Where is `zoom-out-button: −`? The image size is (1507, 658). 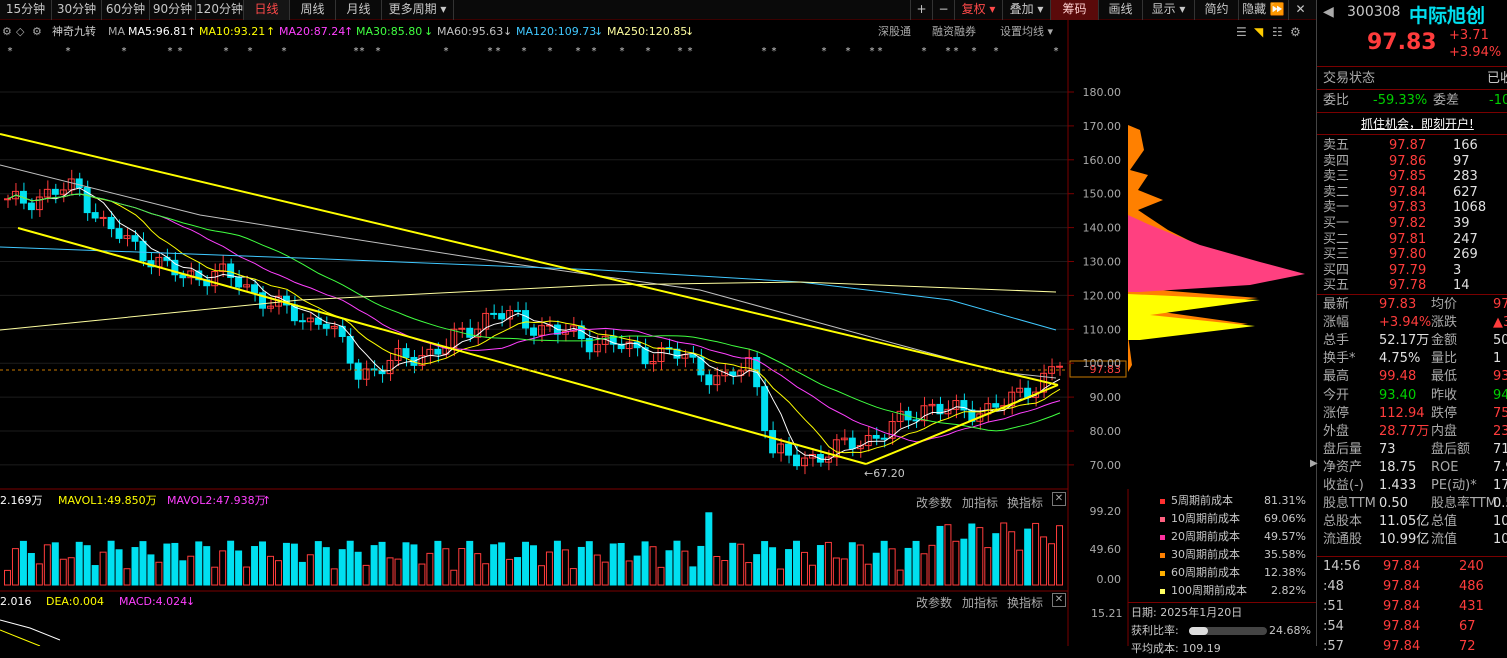
zoom-out-button: − is located at coordinates (943, 10).